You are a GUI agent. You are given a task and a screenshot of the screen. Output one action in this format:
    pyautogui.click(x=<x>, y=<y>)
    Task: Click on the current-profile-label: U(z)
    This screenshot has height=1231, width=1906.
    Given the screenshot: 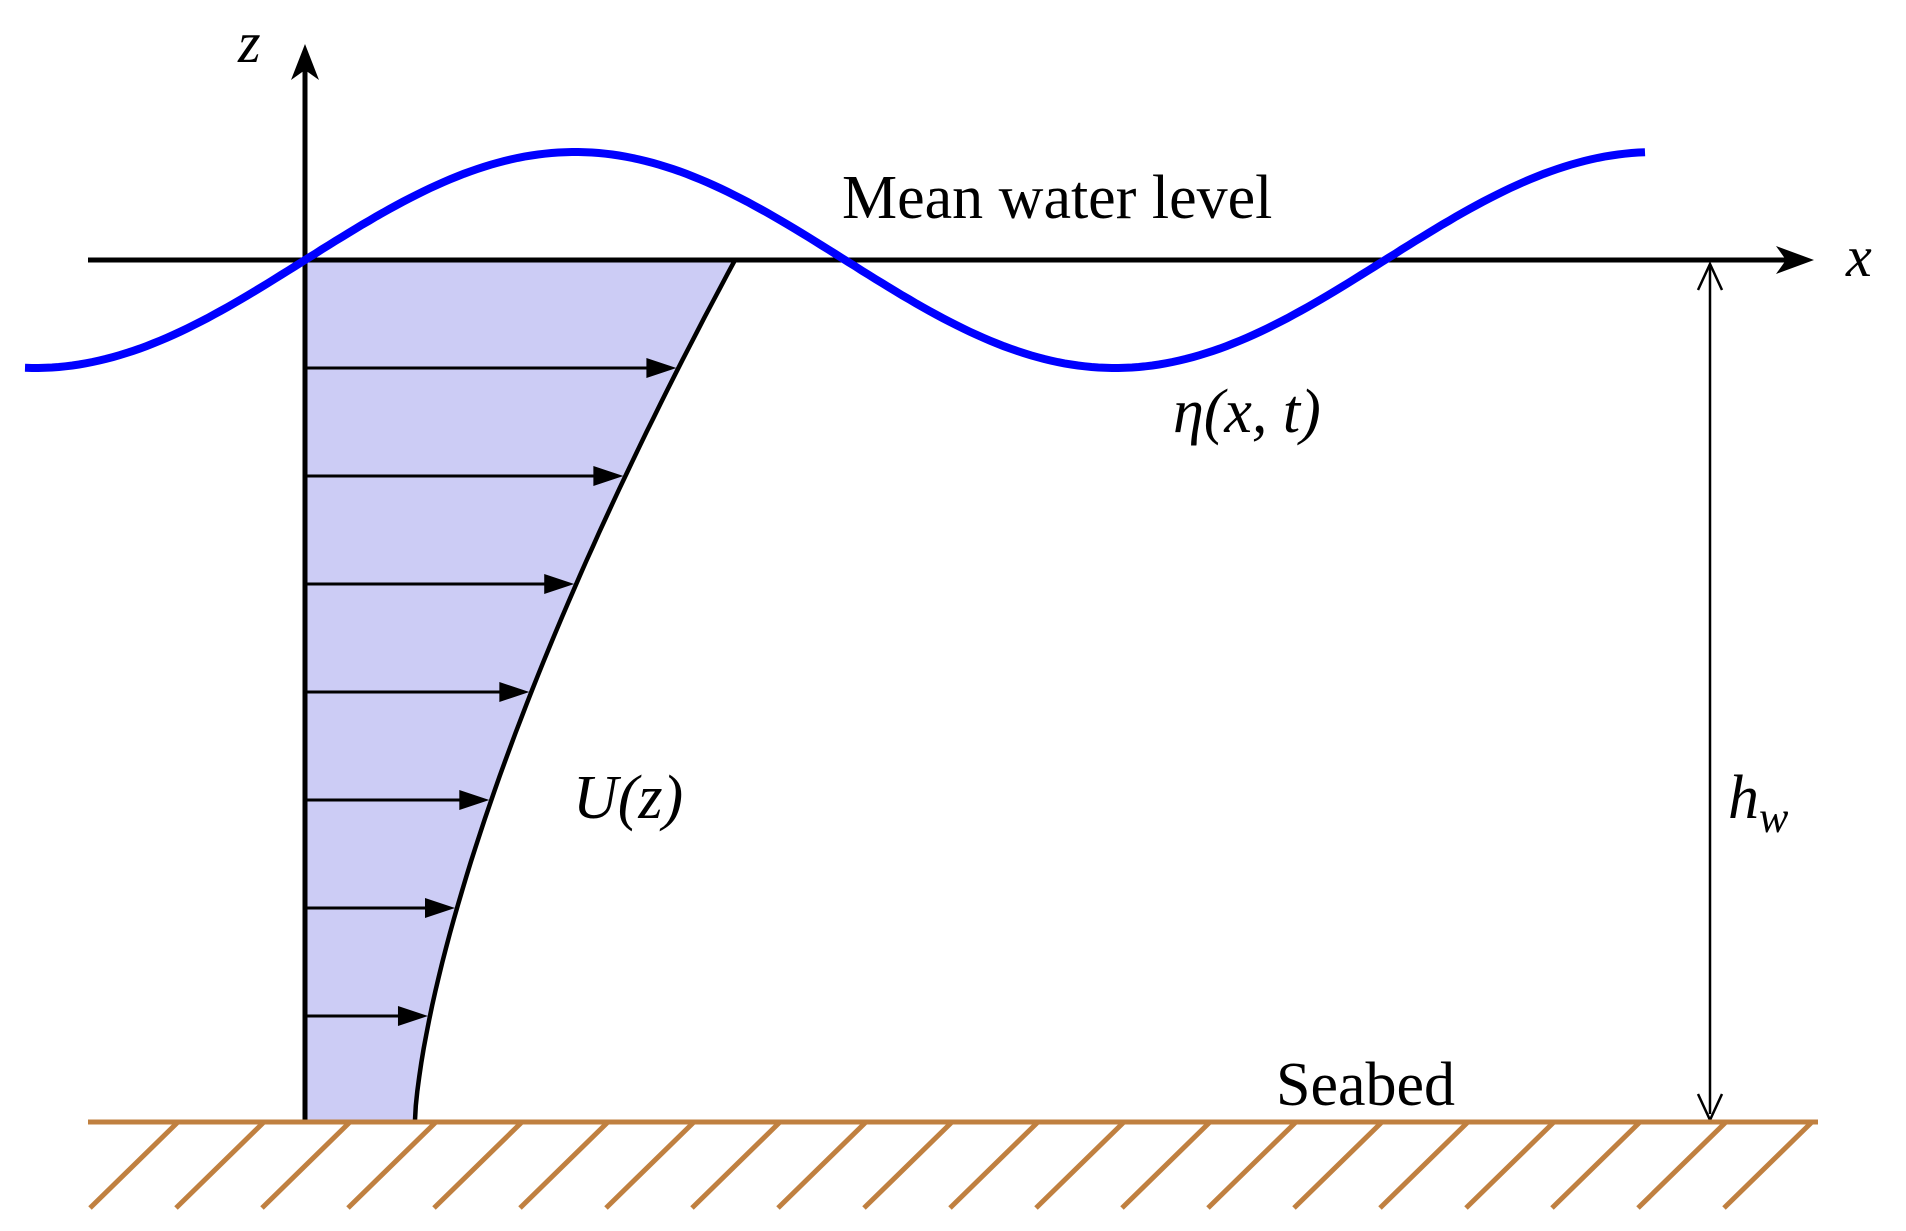 What is the action you would take?
    pyautogui.click(x=628, y=798)
    